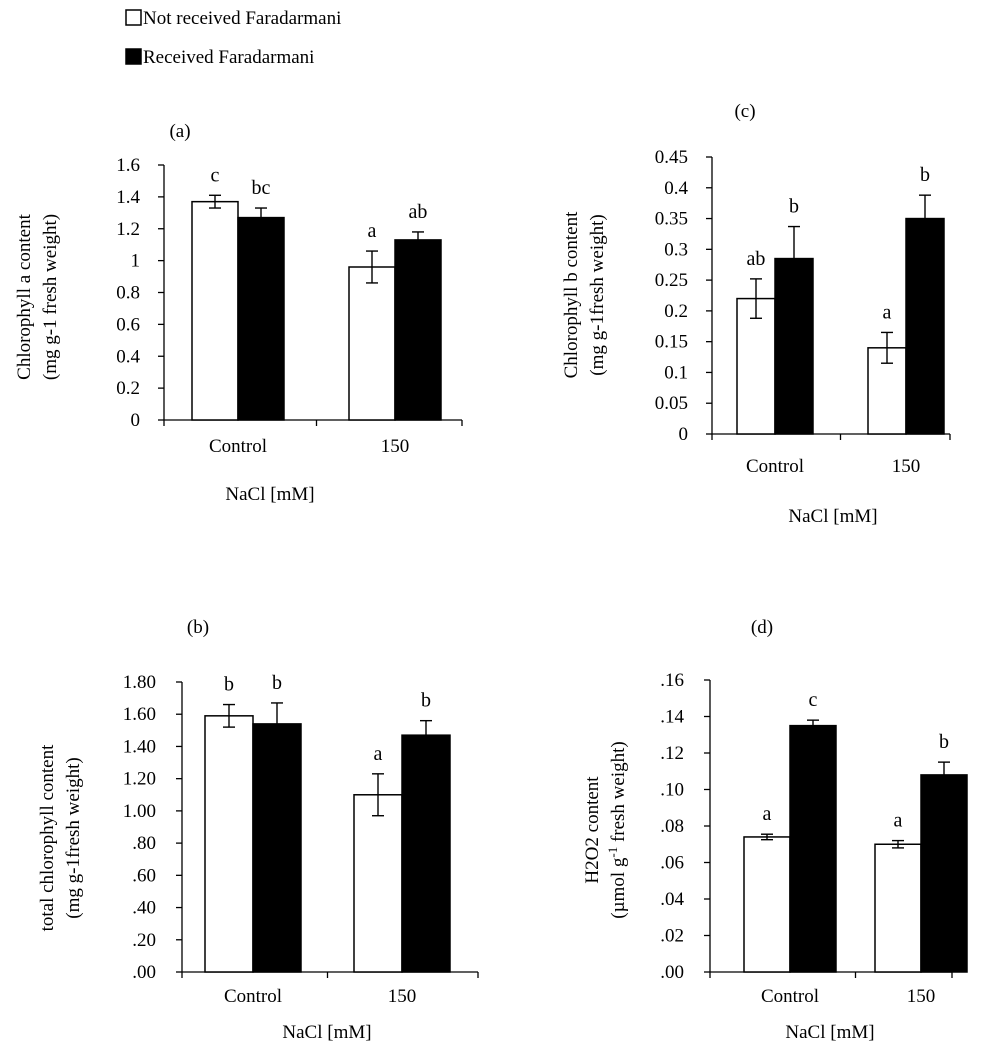 This screenshot has height=1056, width=1000. I want to click on y-axis-label-a-line2: (mg g-1 fresh weight), so click(50, 297).